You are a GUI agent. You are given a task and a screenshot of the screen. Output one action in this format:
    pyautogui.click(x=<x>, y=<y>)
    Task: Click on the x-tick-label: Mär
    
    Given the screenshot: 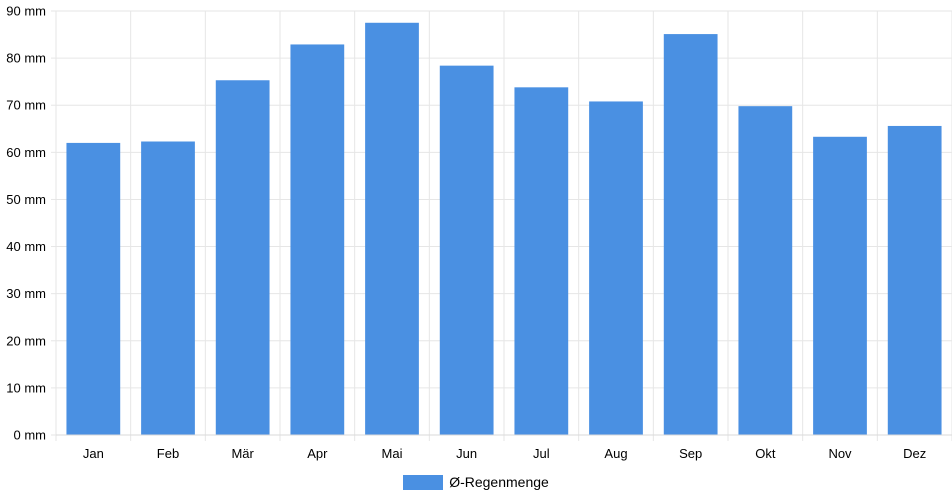 What is the action you would take?
    pyautogui.click(x=242, y=453)
    